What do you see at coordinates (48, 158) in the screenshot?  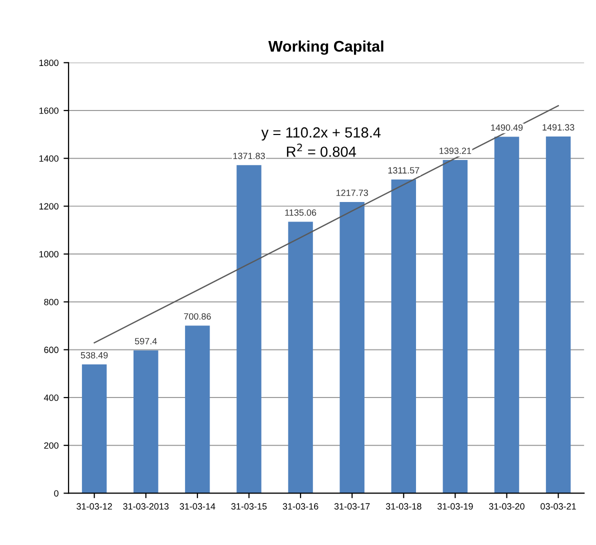 I see `y-tick-label: 1400` at bounding box center [48, 158].